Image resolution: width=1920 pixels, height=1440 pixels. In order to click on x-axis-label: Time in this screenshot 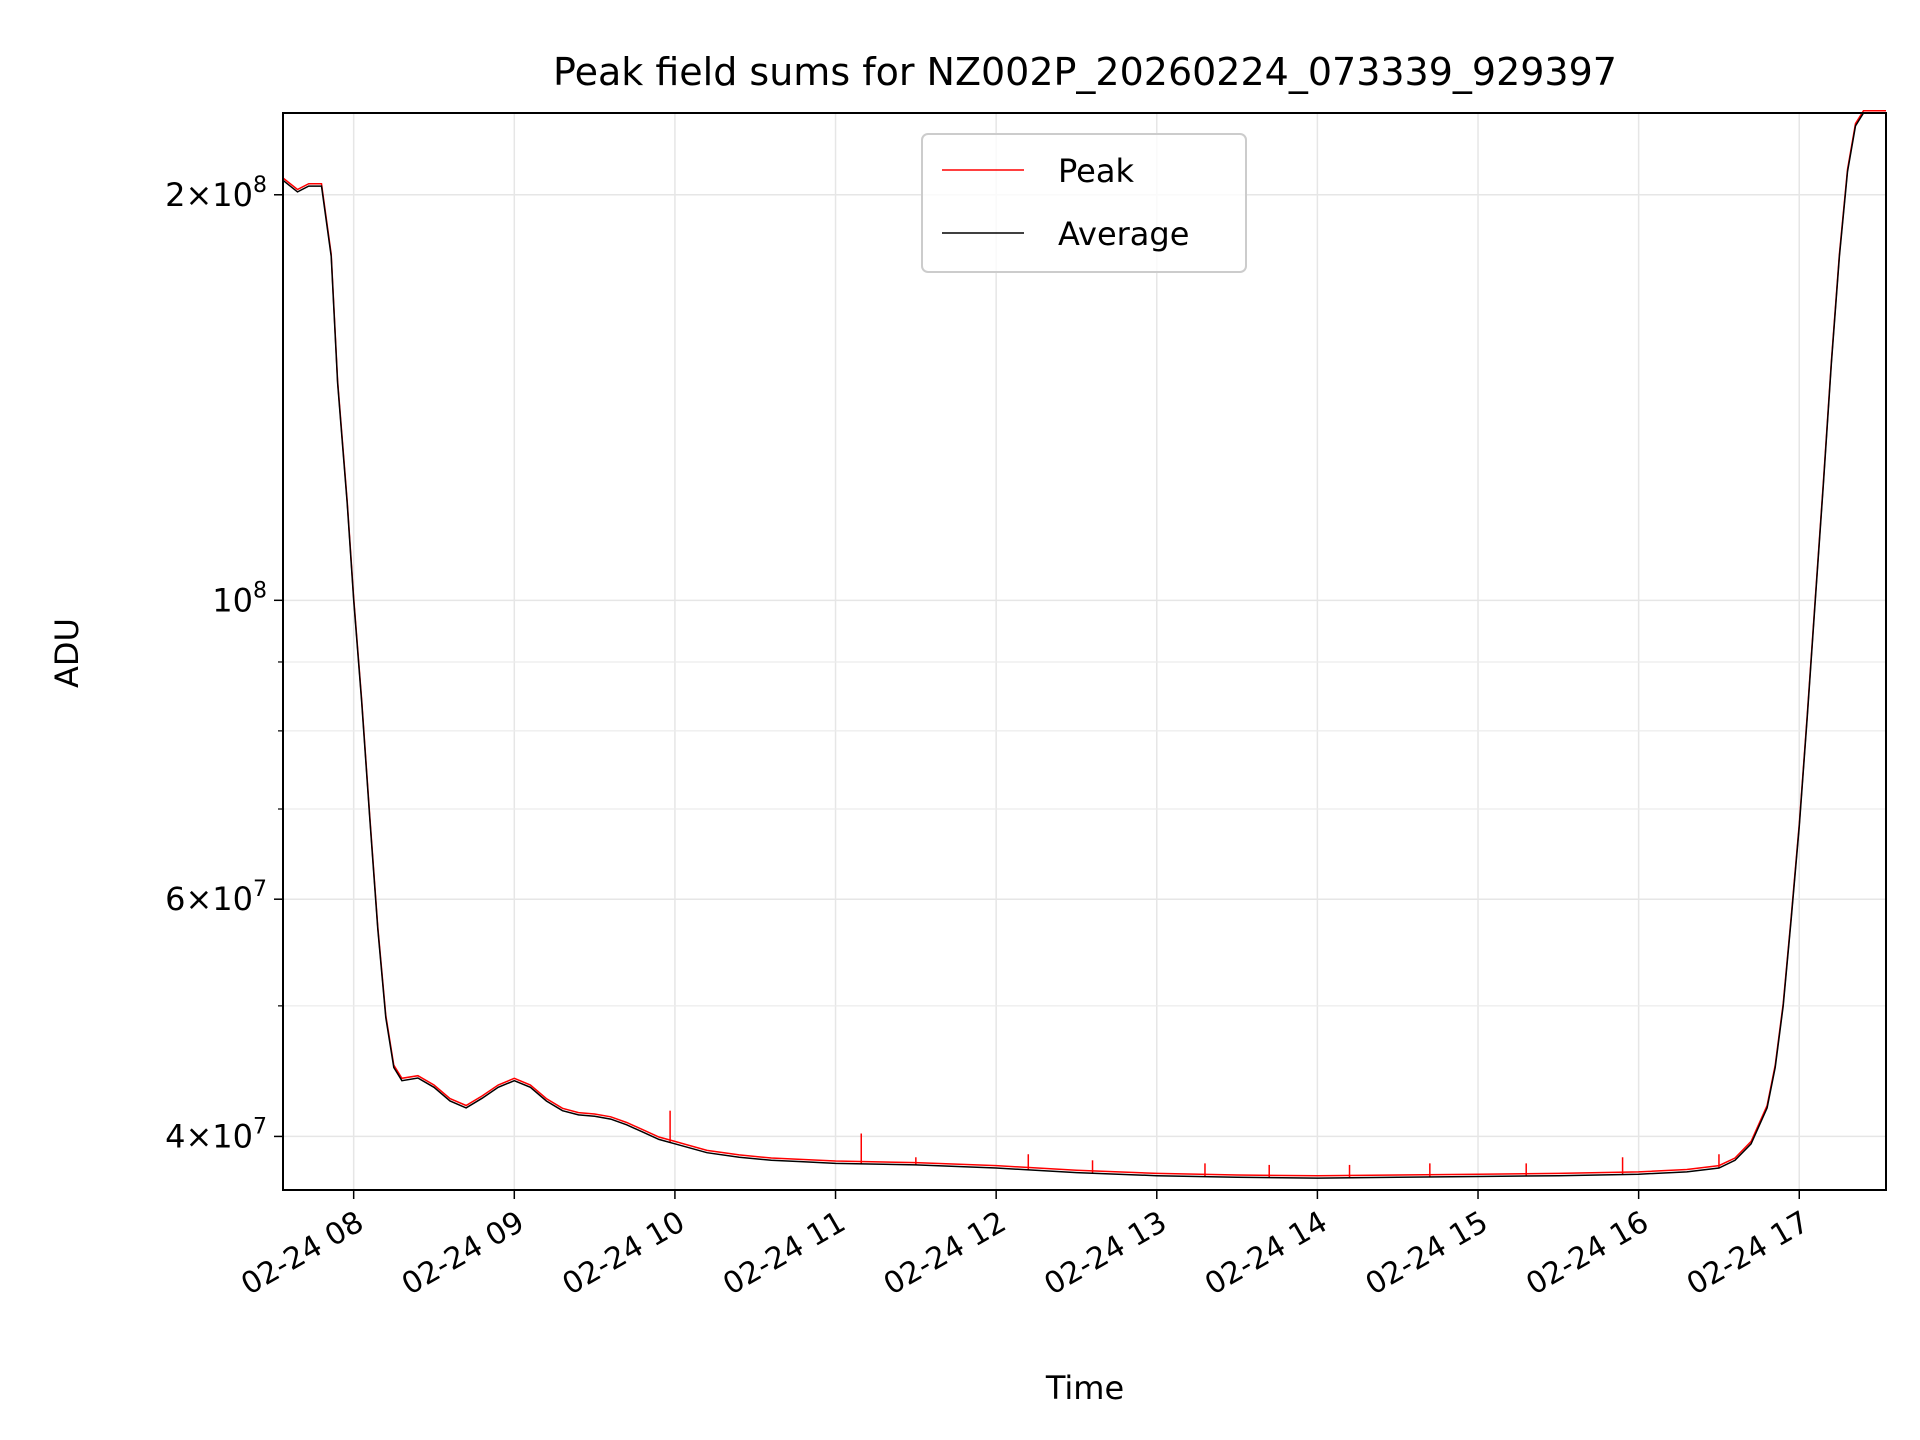, I will do `click(1084, 1388)`.